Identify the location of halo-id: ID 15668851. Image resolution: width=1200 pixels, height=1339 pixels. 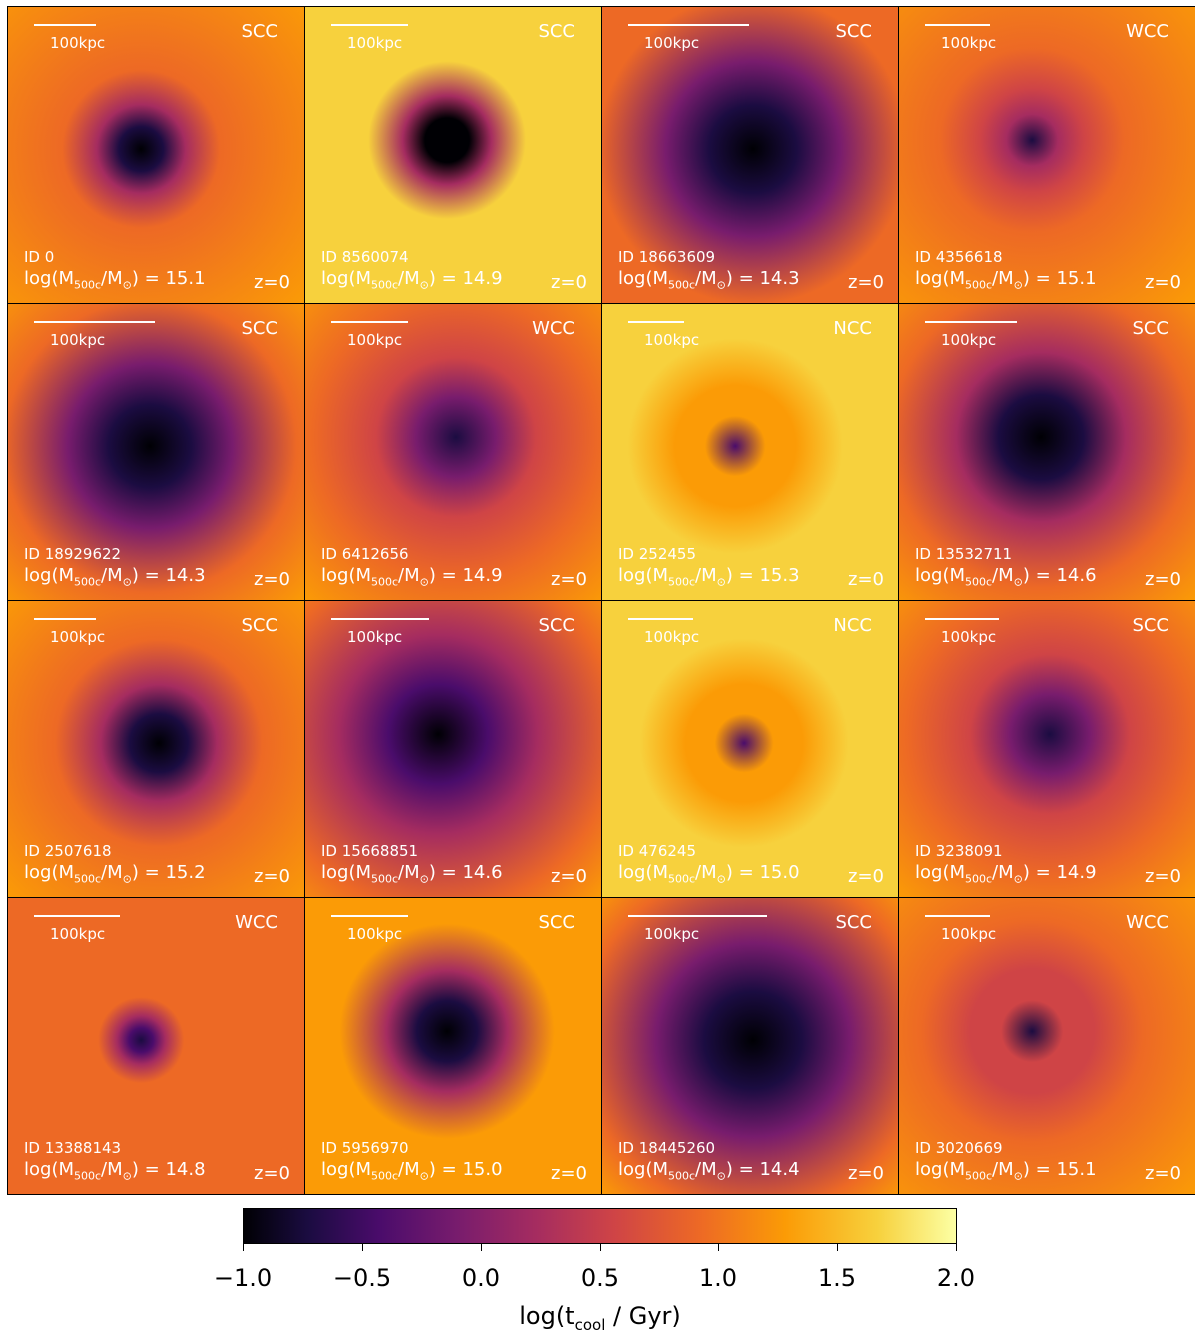
(370, 851).